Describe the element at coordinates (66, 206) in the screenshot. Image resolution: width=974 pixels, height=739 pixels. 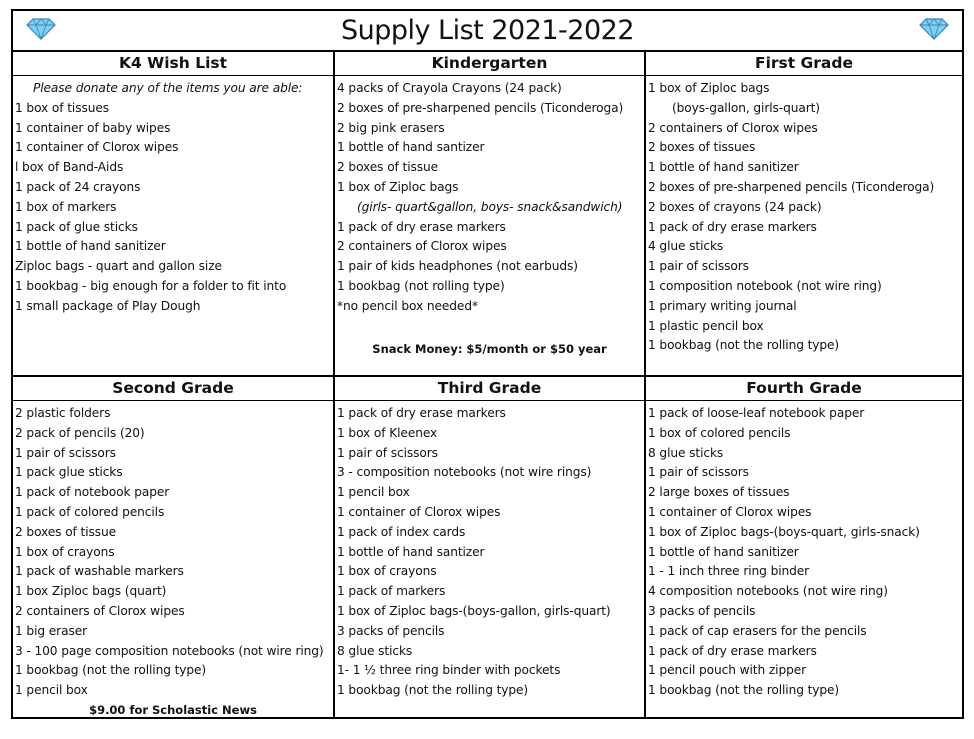
I see `supply-item: 1 box of markers` at that location.